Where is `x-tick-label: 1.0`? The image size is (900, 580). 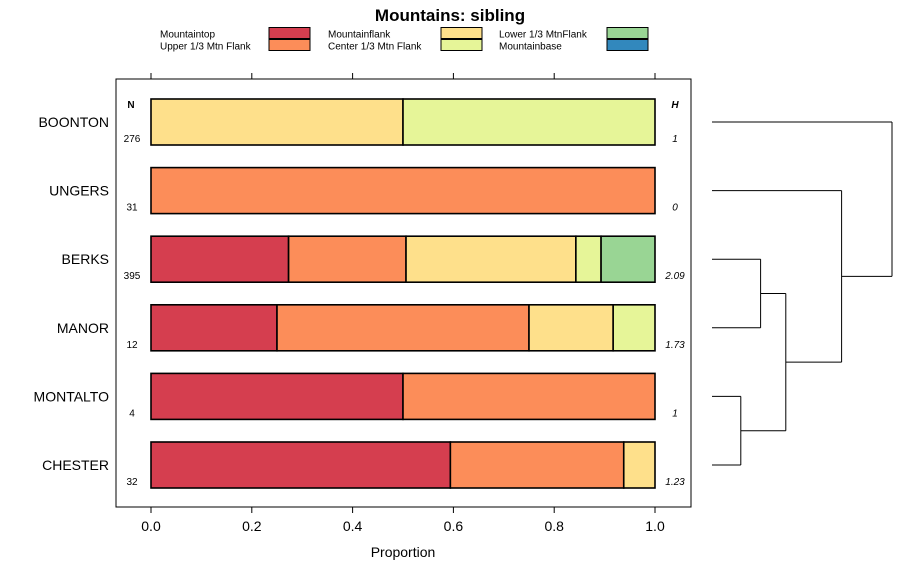
x-tick-label: 1.0 is located at coordinates (655, 526).